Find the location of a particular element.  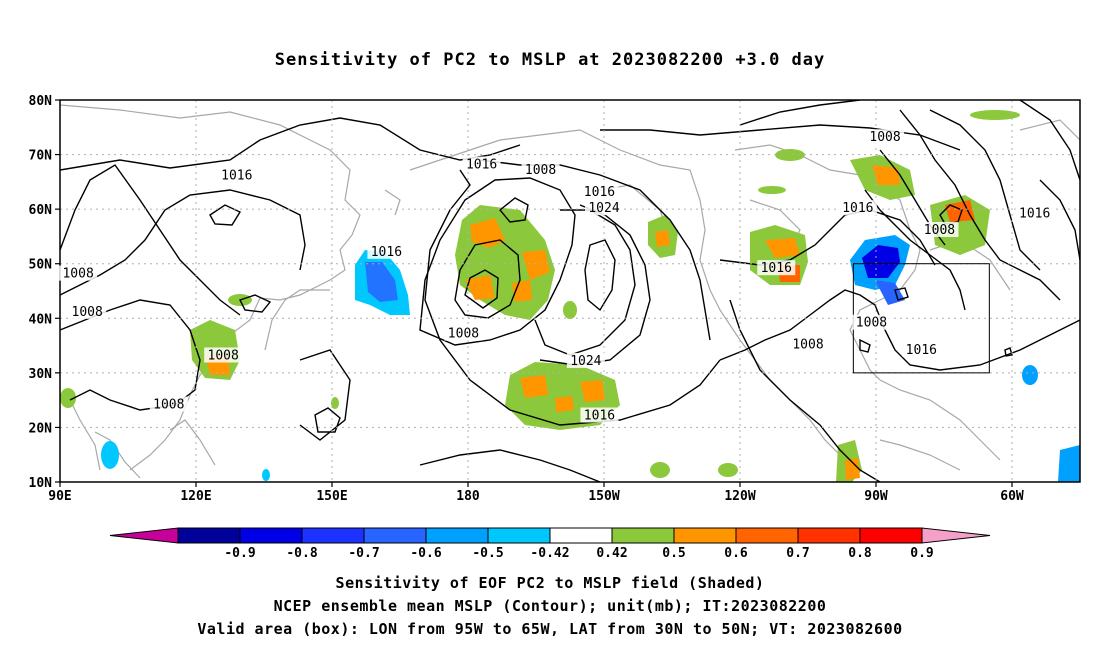

colorbar-label: 0.9 is located at coordinates (921, 553).